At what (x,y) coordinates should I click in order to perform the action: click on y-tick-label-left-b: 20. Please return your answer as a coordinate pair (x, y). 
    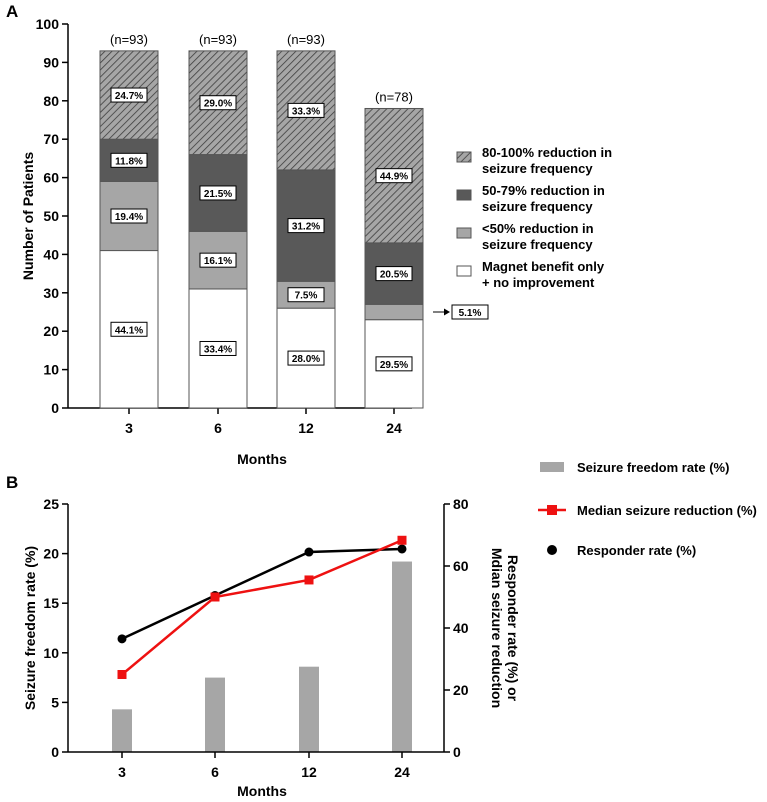
    Looking at the image, I should click on (51, 554).